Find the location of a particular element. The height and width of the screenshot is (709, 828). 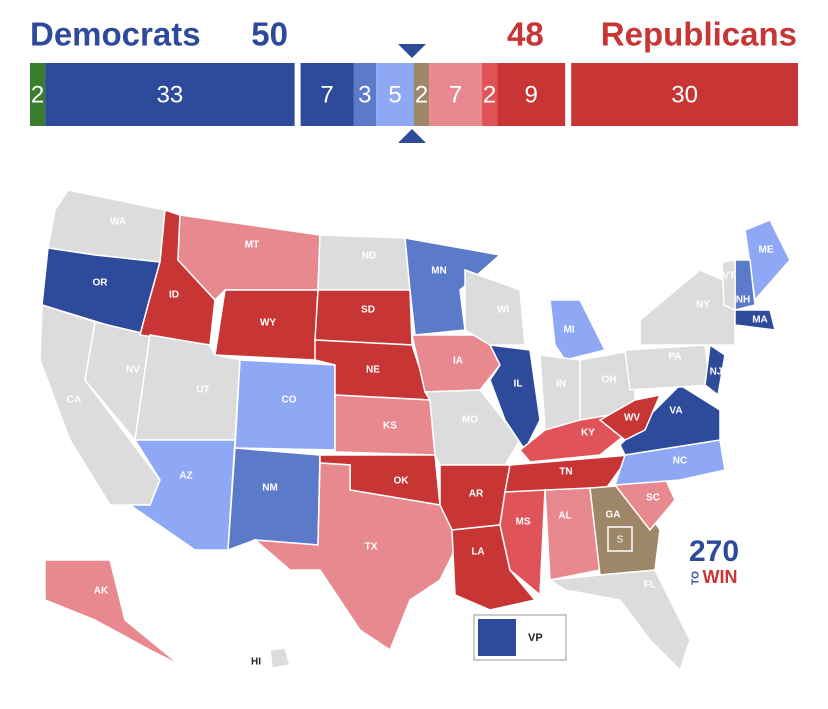

state-label: CA is located at coordinates (74, 400).